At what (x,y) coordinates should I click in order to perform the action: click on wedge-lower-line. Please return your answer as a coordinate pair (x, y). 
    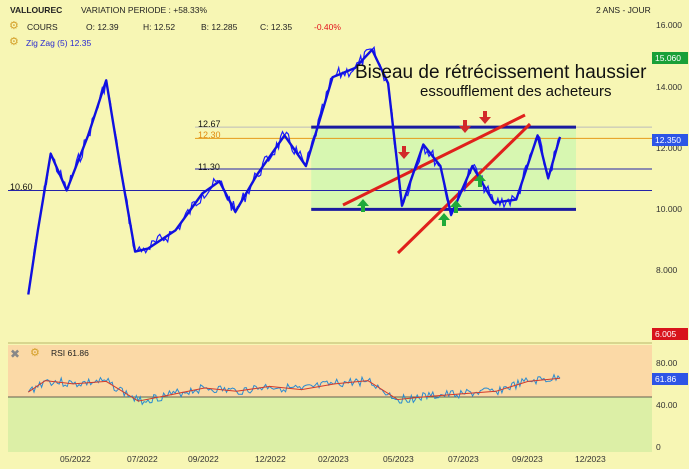
    Looking at the image, I should click on (464, 188).